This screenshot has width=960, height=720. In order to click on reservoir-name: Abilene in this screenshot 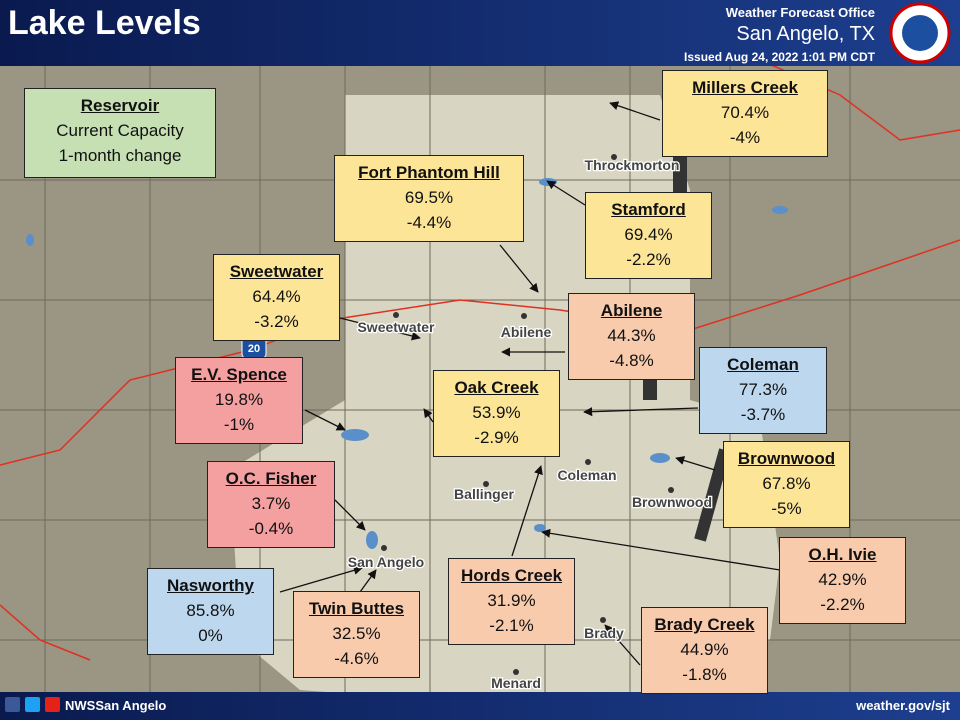, I will do `click(631, 310)`.